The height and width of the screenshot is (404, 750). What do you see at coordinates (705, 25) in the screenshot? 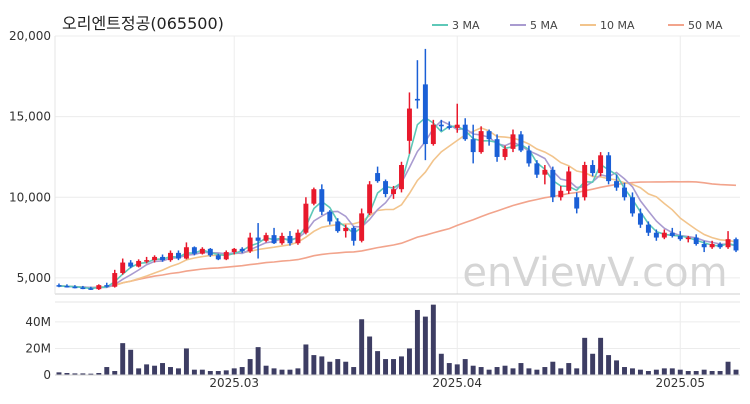
I see `legend-label: 50 MA` at bounding box center [705, 25].